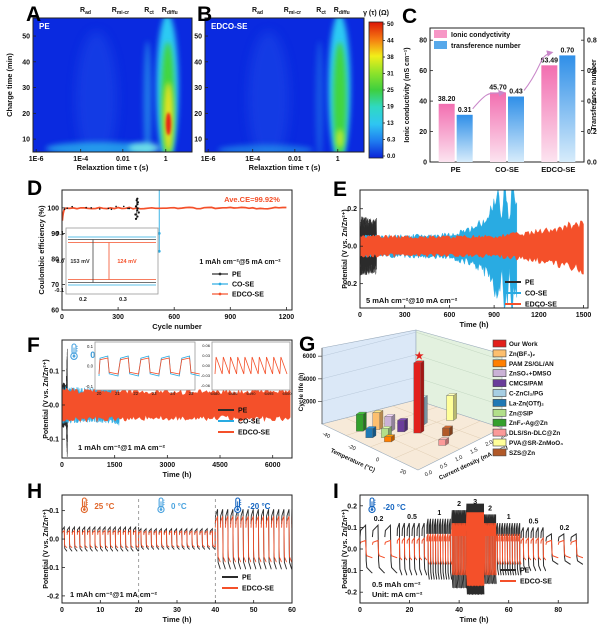 Image resolution: width=600 pixels, height=635 pixels. What do you see at coordinates (396, 584) in the screenshot?
I see `capacity-label: 0.5 mAh cm⁻²` at bounding box center [396, 584].